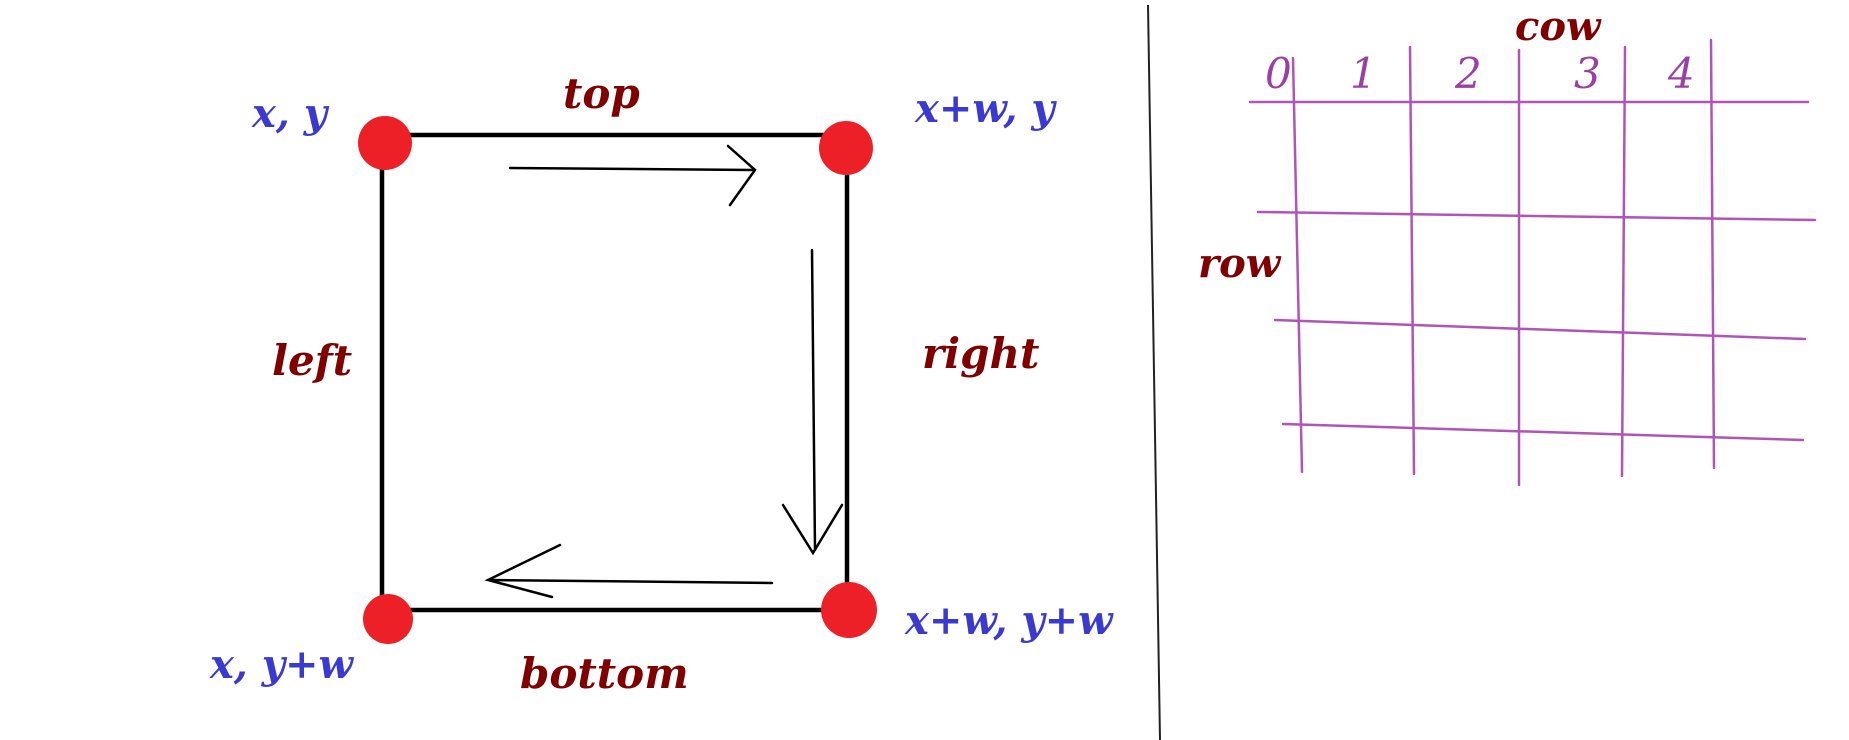  I want to click on corner-dot-bottom-right, so click(849, 610).